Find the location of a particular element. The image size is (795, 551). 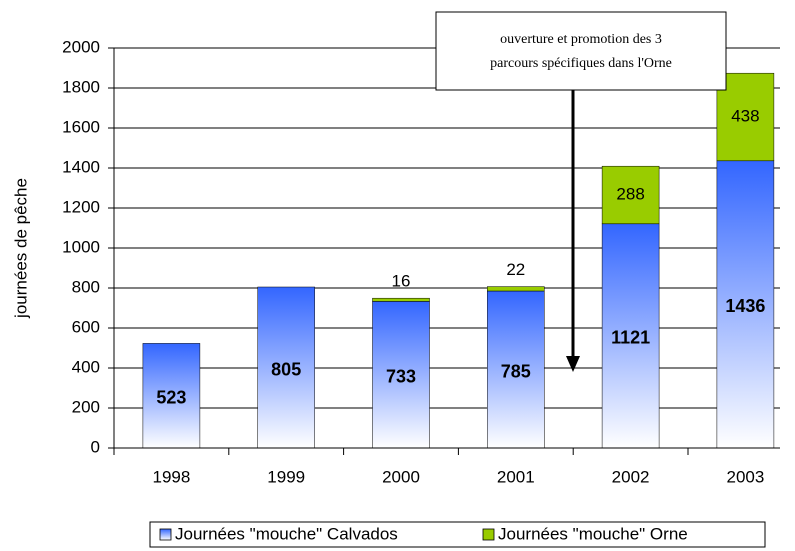

y-tick-label: 1000 is located at coordinates (81, 246).